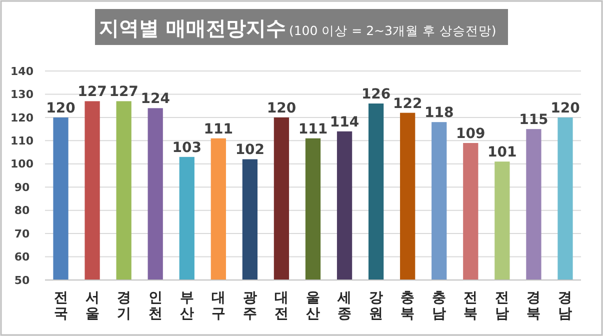 This screenshot has height=336, width=603. I want to click on data-label: 114, so click(345, 122).